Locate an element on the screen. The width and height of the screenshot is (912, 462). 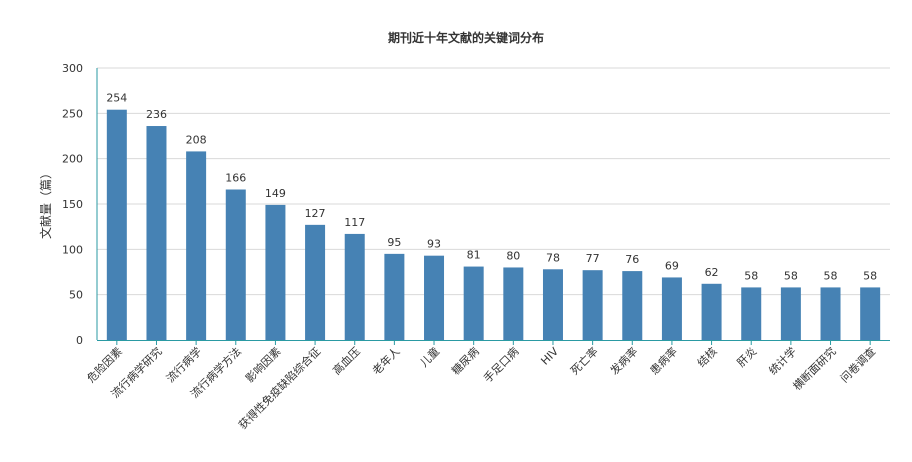
x-tick-label: 影响因素 is located at coordinates (263, 365).